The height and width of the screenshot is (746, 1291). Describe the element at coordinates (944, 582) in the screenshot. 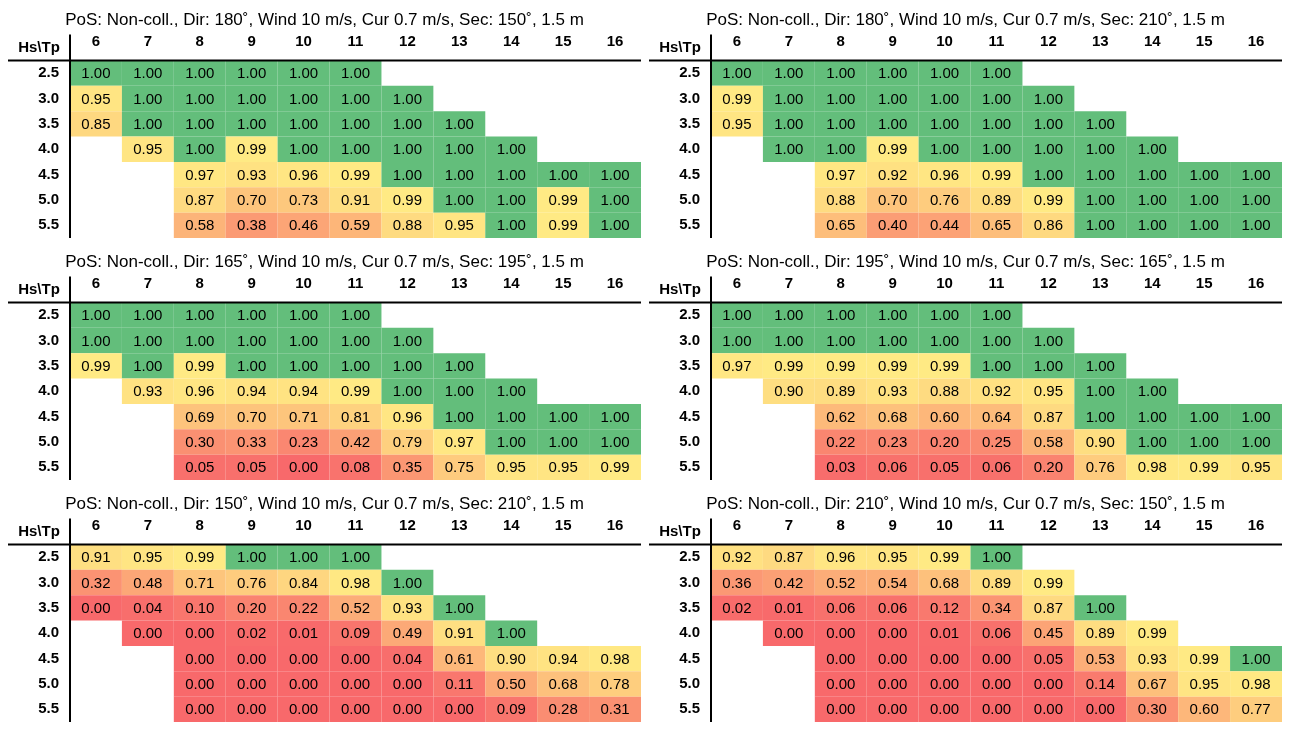

I see `data-label: 0.68` at that location.